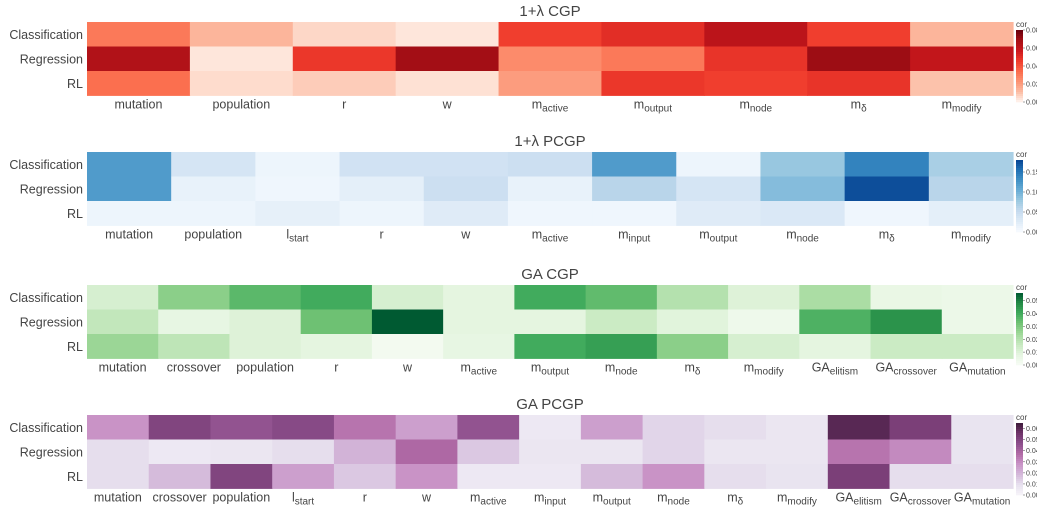  Describe the element at coordinates (1031, 193) in the screenshot. I see `colorbar-tick-label: 0.10` at that location.